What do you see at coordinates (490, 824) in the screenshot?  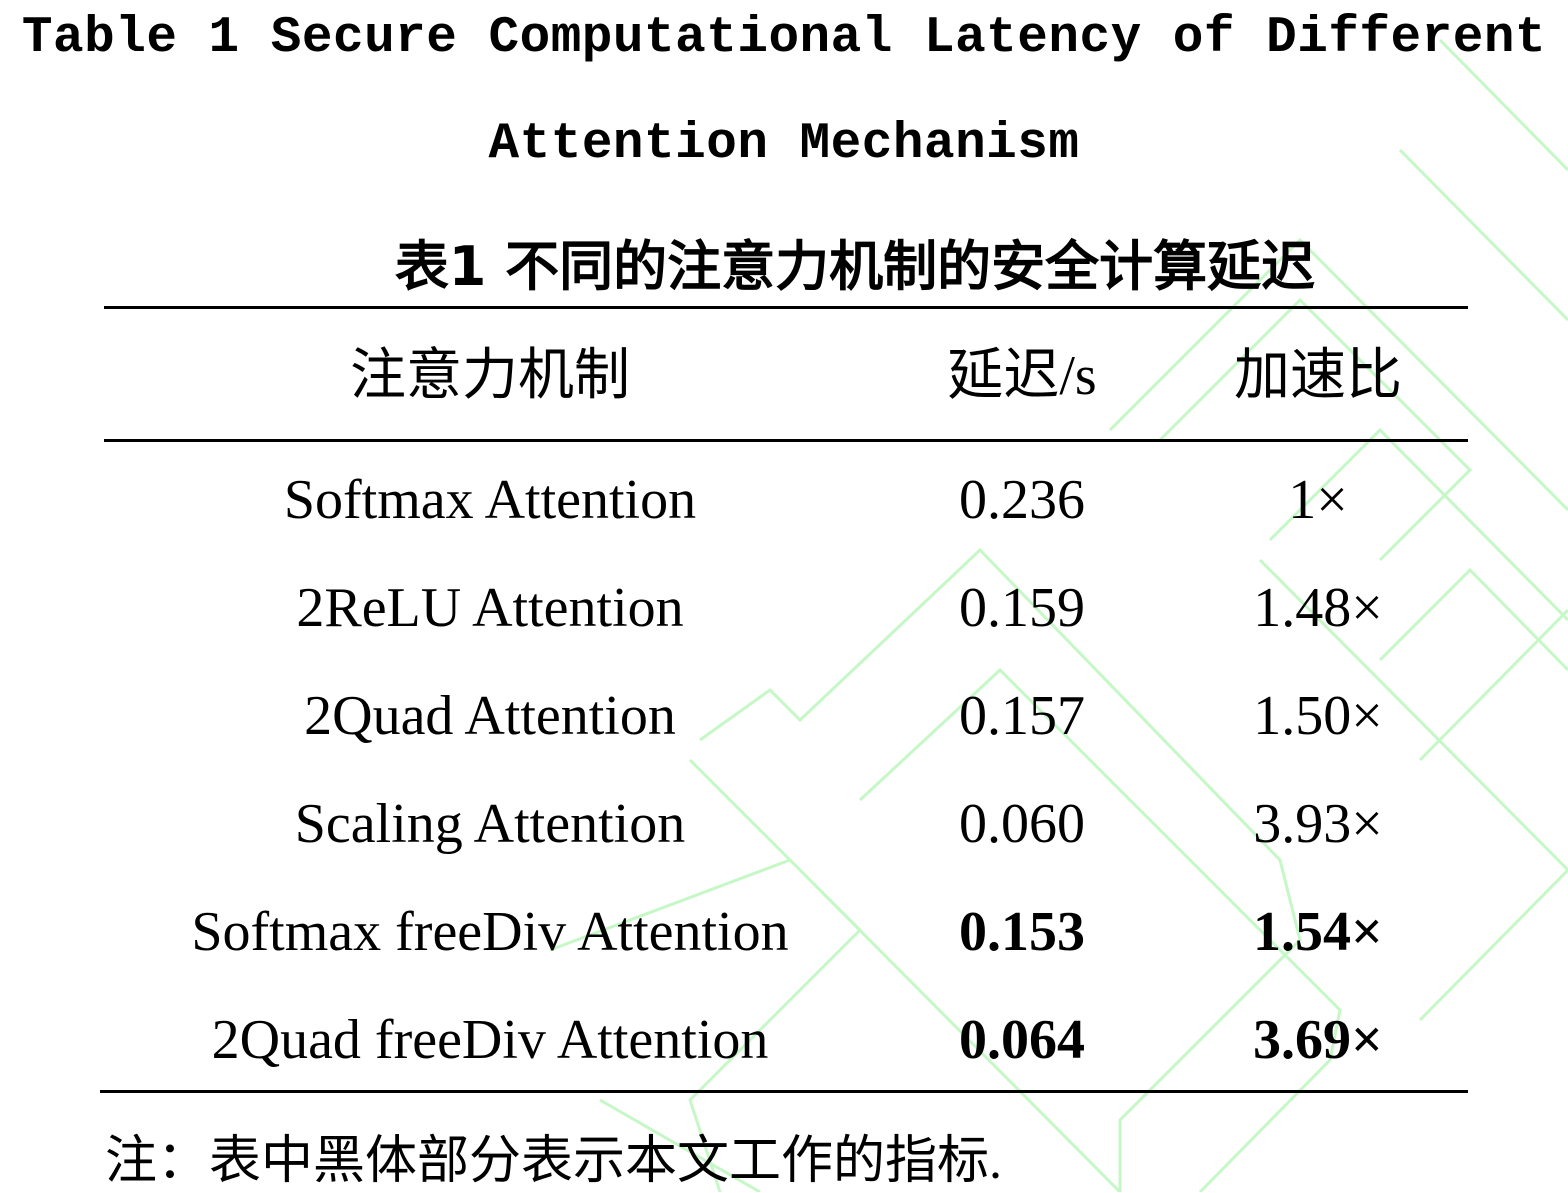 I see `cell: Scaling Attention` at bounding box center [490, 824].